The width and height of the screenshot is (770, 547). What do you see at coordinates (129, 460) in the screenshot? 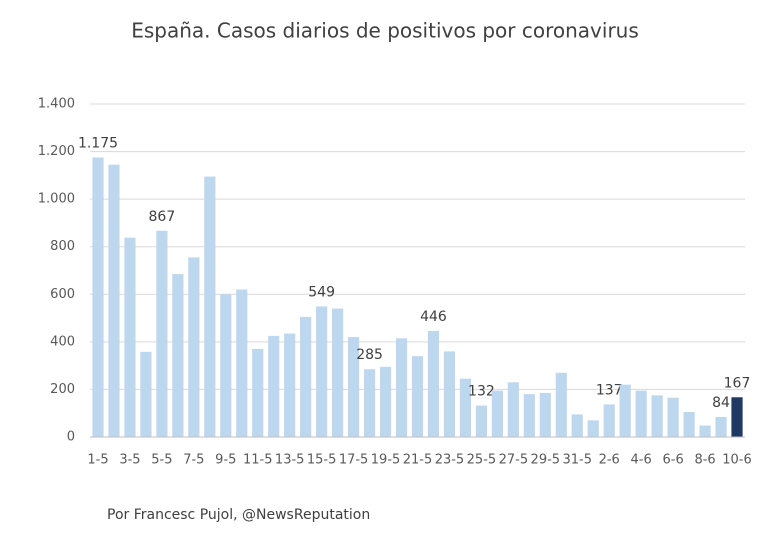
I see `x-tick-label: 3-5` at bounding box center [129, 460].